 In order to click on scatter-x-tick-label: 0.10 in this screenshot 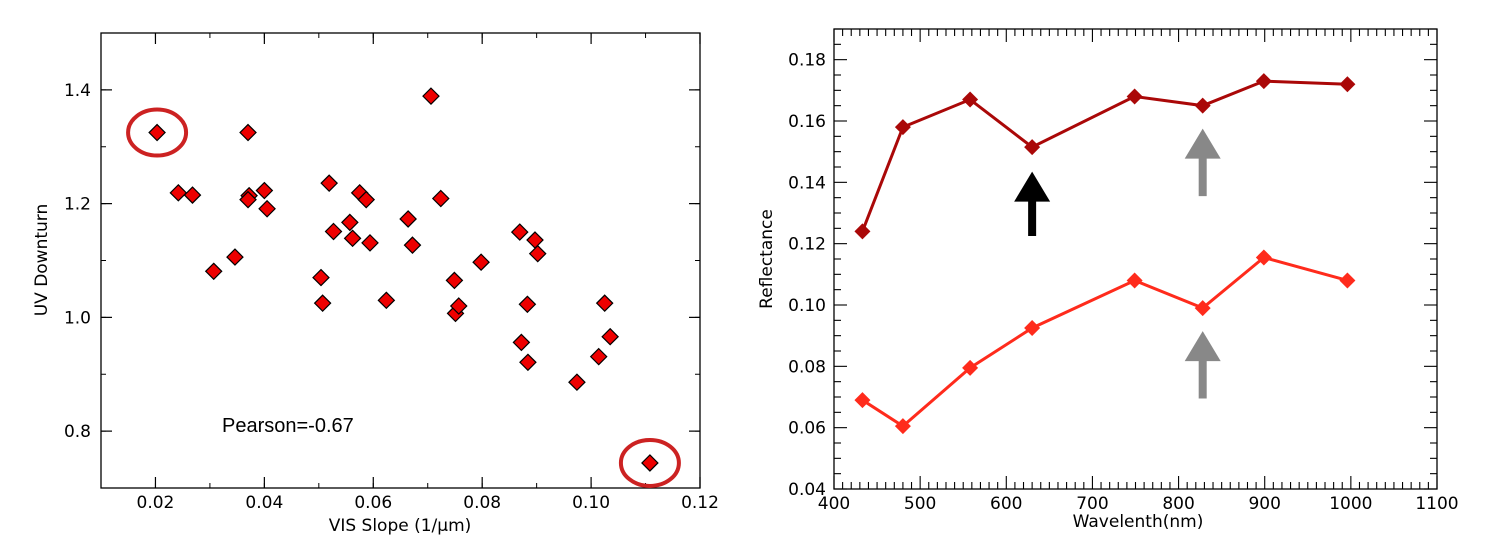, I will do `click(591, 503)`.